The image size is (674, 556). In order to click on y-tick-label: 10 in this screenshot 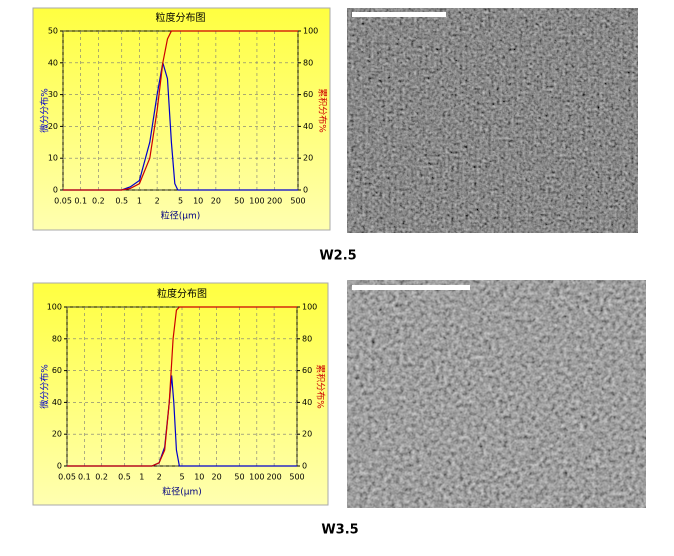, I will do `click(53, 158)`.